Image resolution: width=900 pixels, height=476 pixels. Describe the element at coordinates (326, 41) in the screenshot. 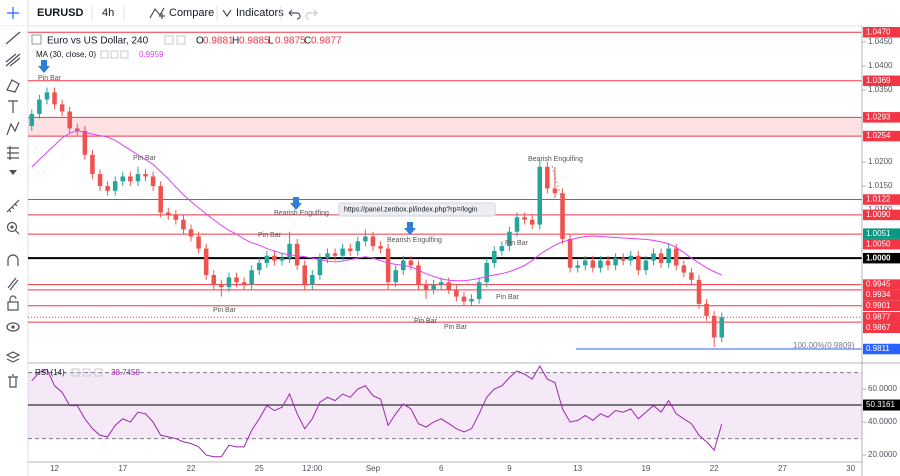

I see `ohlc-value: 0.9877` at that location.